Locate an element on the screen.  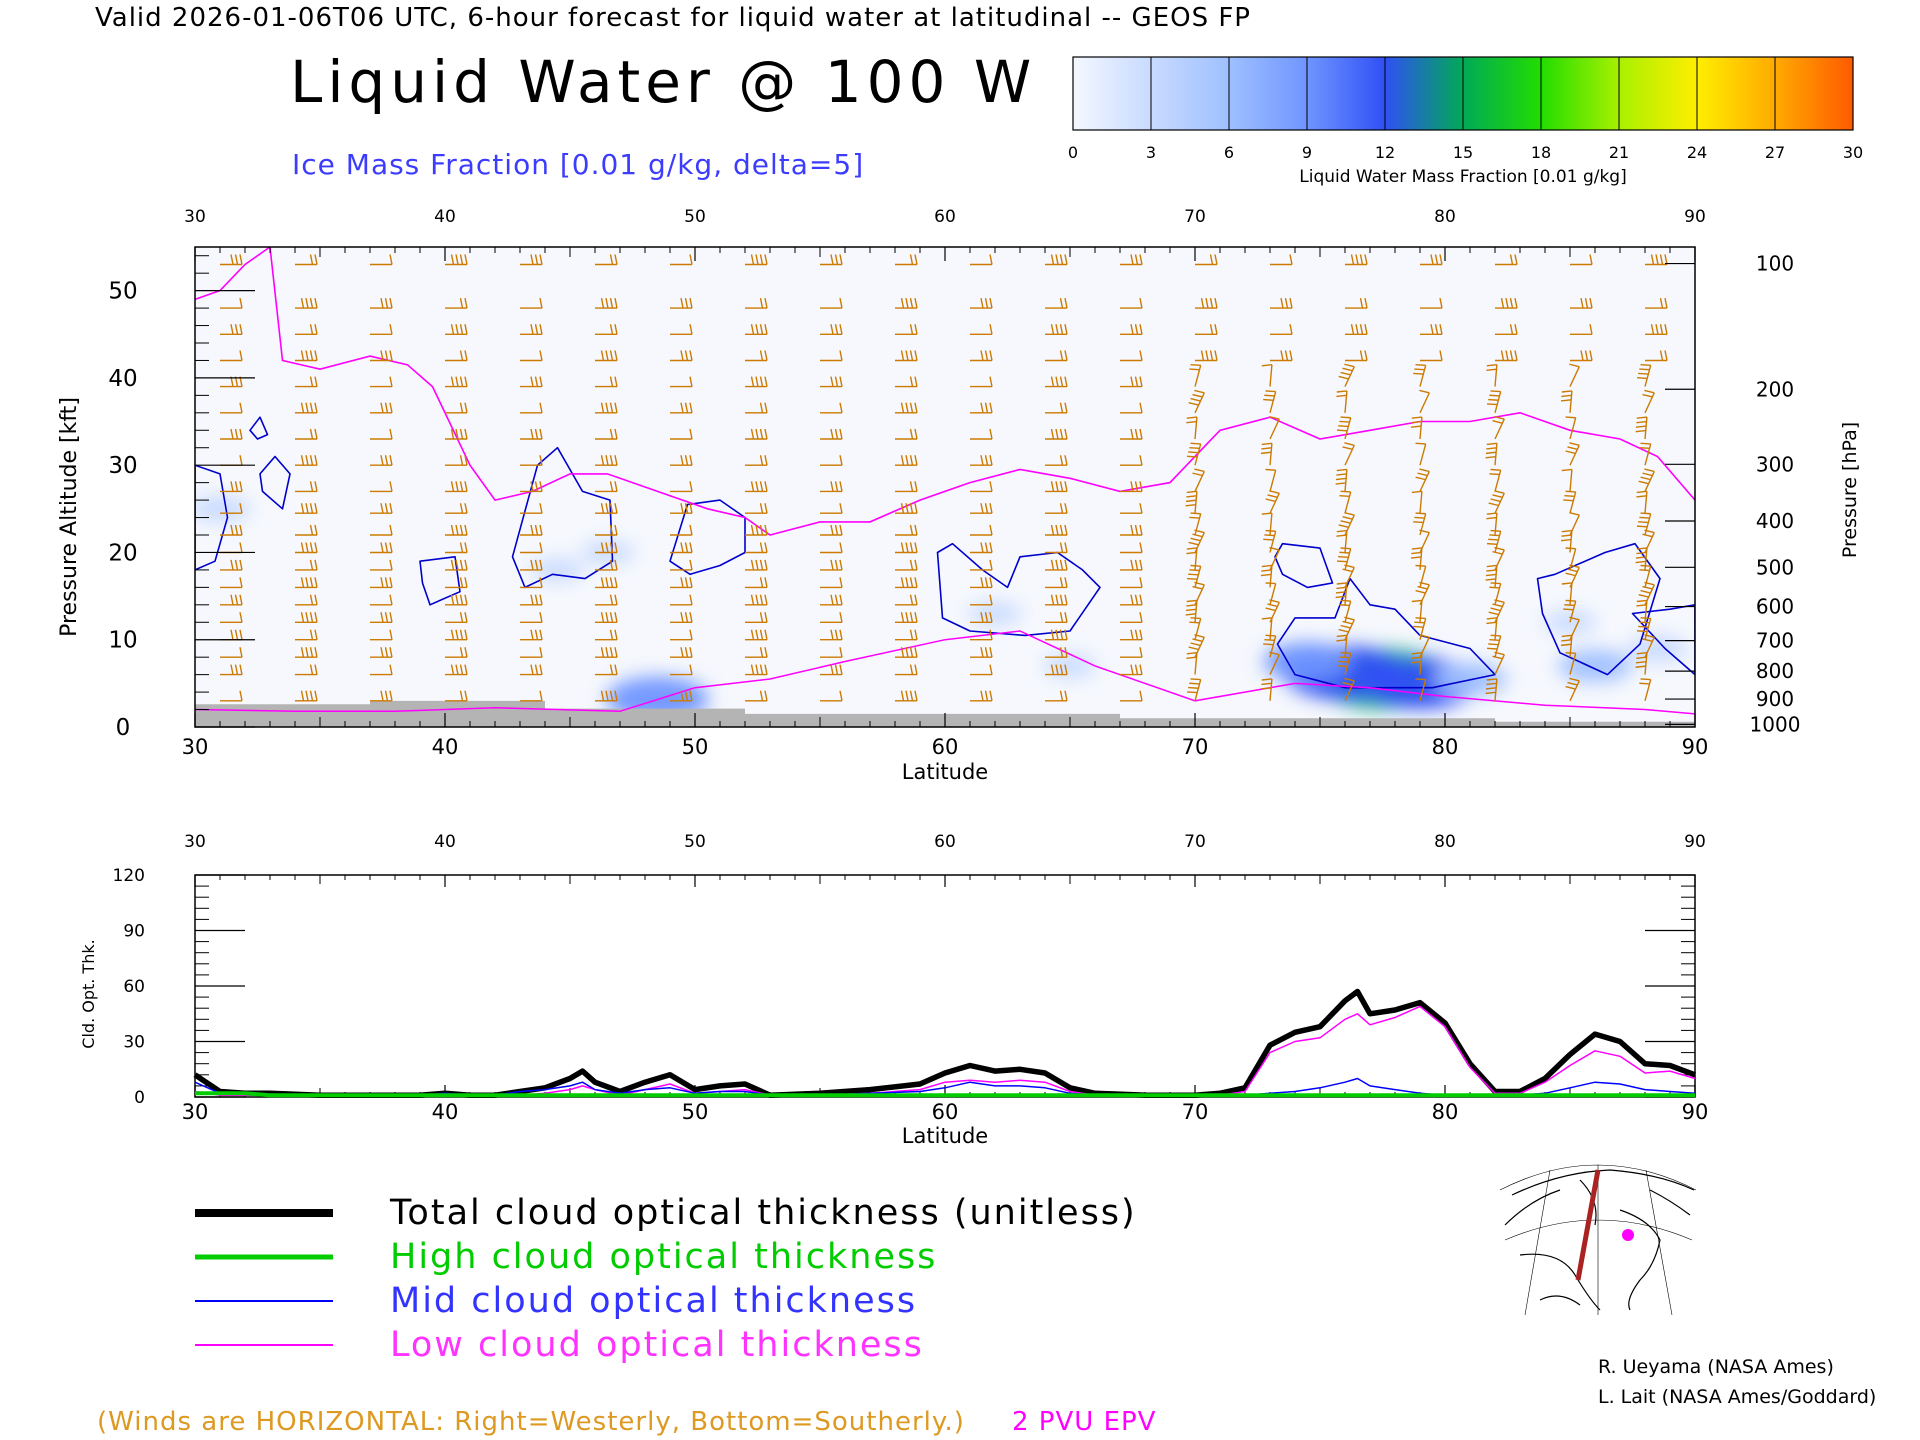
credit-line-1: R. Ueyama (NASA Ames) is located at coordinates (1716, 1367).